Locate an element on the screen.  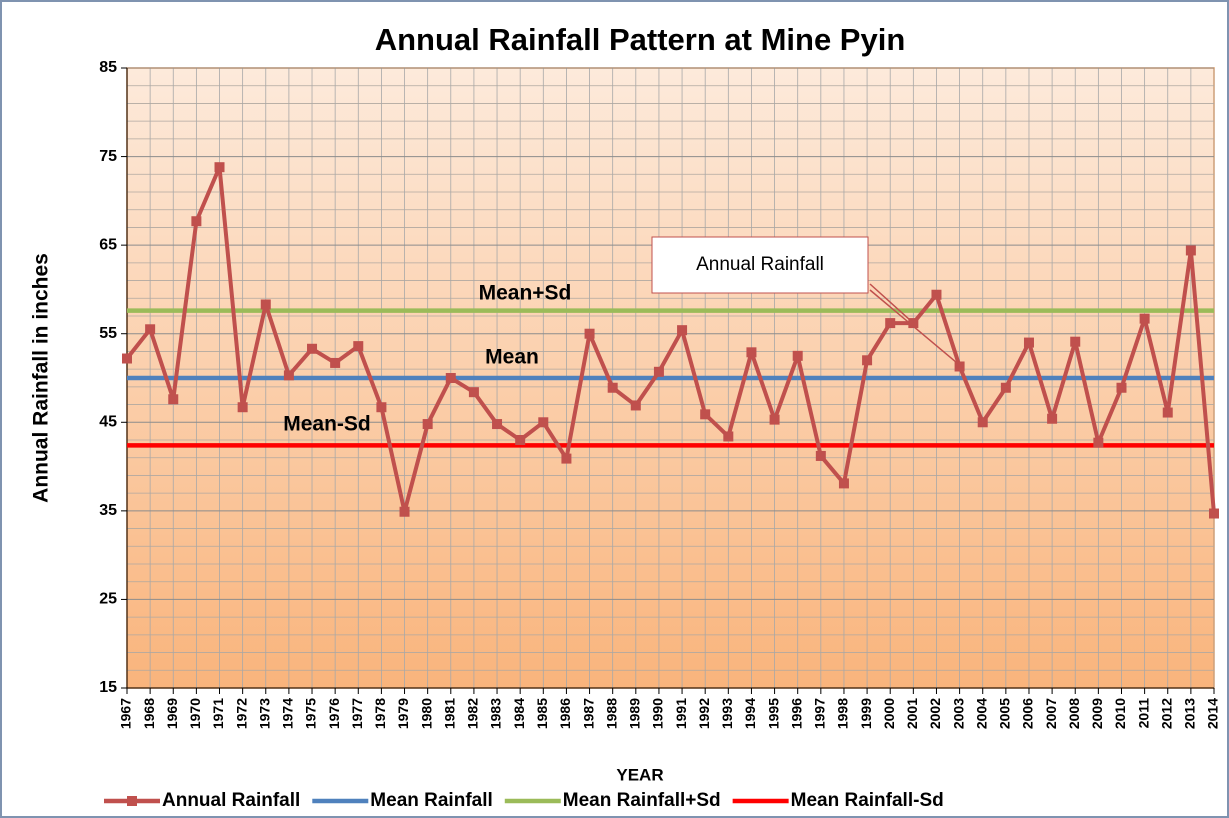
callout-box is located at coordinates (760, 265).